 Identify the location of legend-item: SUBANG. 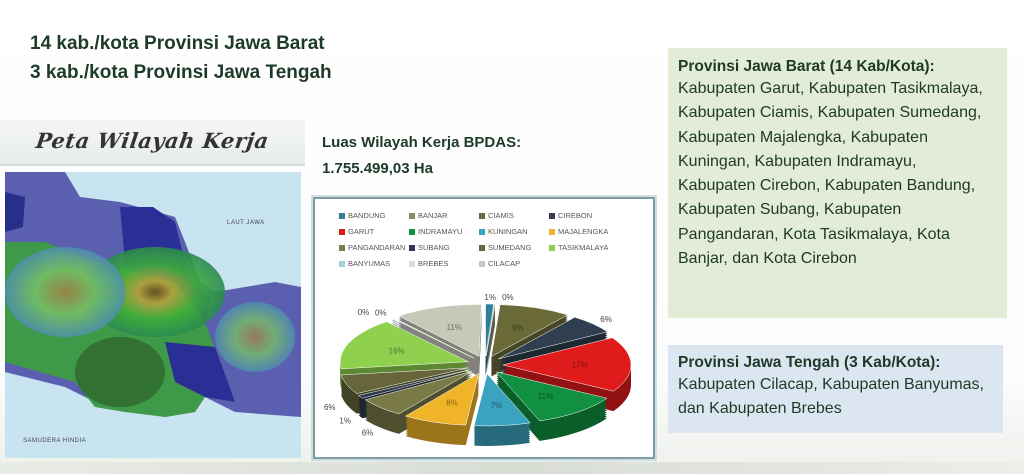
(444, 247).